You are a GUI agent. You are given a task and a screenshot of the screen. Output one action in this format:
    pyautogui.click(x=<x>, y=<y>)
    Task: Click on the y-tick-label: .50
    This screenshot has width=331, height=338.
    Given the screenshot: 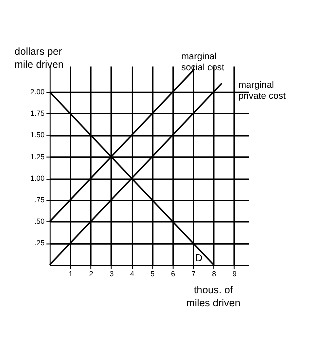 What is the action you would take?
    pyautogui.click(x=39, y=221)
    